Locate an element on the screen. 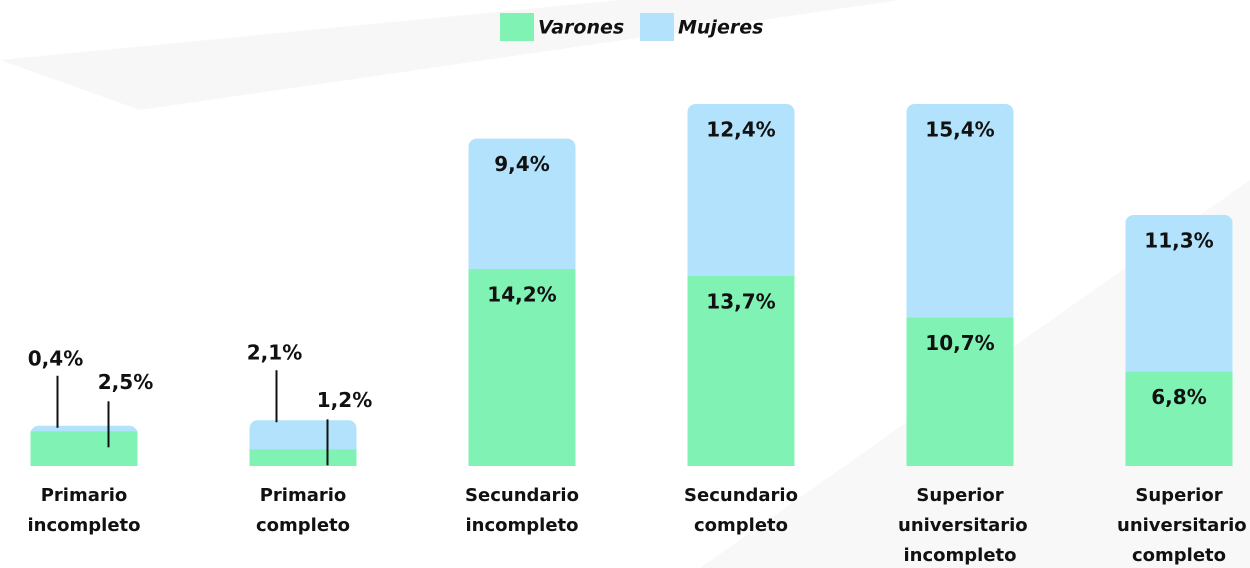  x-tick-label: Superior universitario completo is located at coordinates (1182, 525).